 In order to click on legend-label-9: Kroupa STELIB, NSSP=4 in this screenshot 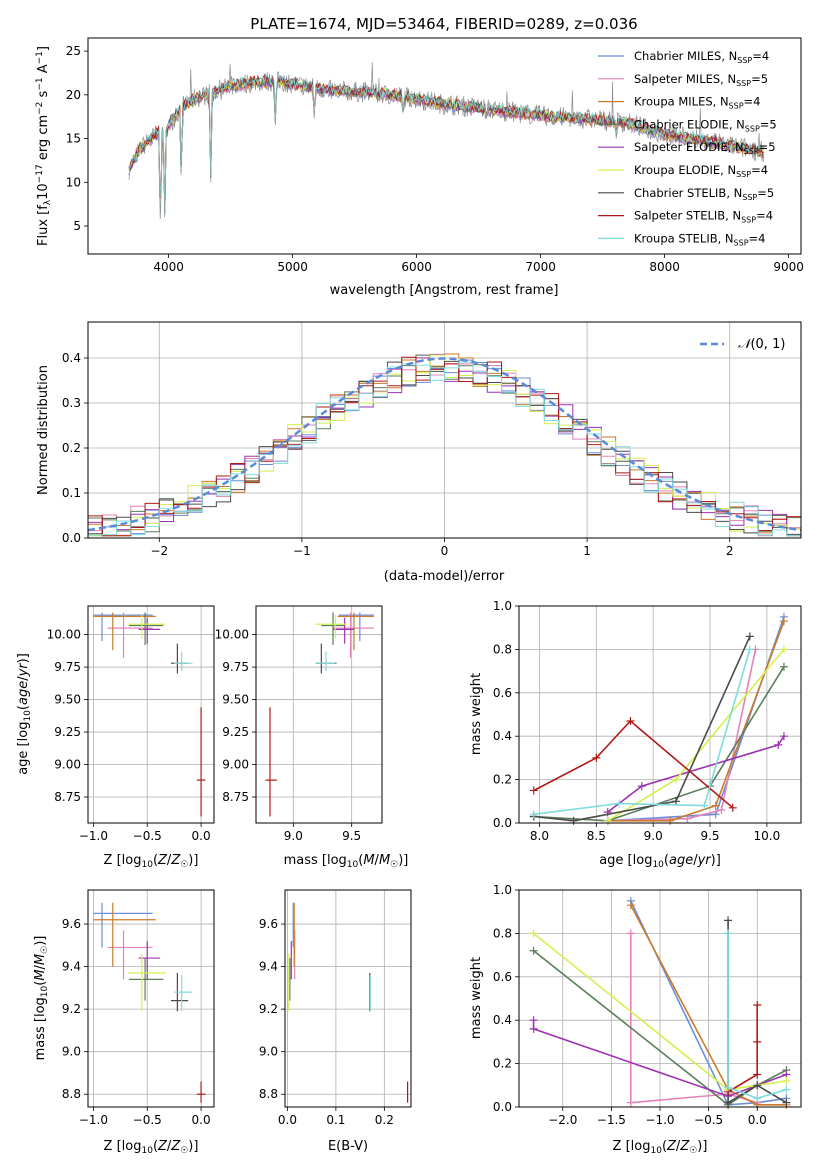, I will do `click(699, 239)`.